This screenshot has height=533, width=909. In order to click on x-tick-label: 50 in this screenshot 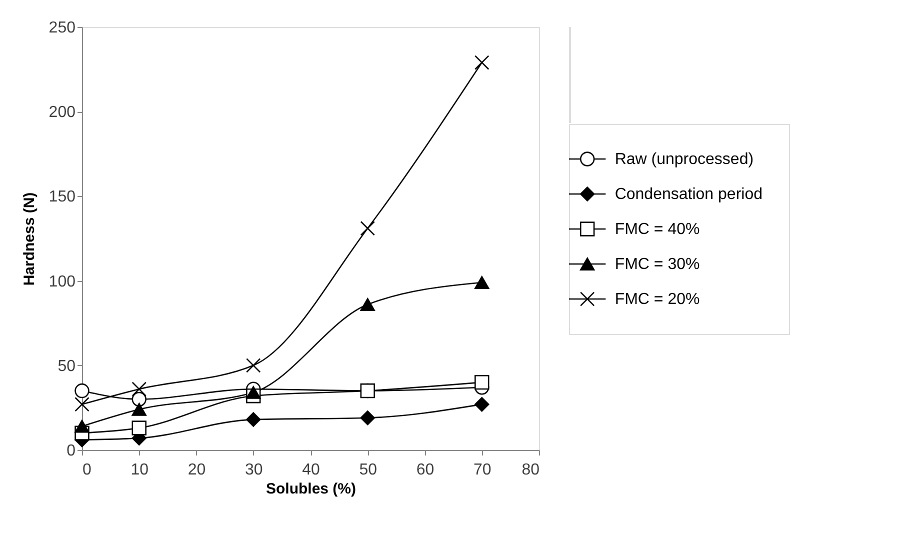, I will do `click(368, 470)`.